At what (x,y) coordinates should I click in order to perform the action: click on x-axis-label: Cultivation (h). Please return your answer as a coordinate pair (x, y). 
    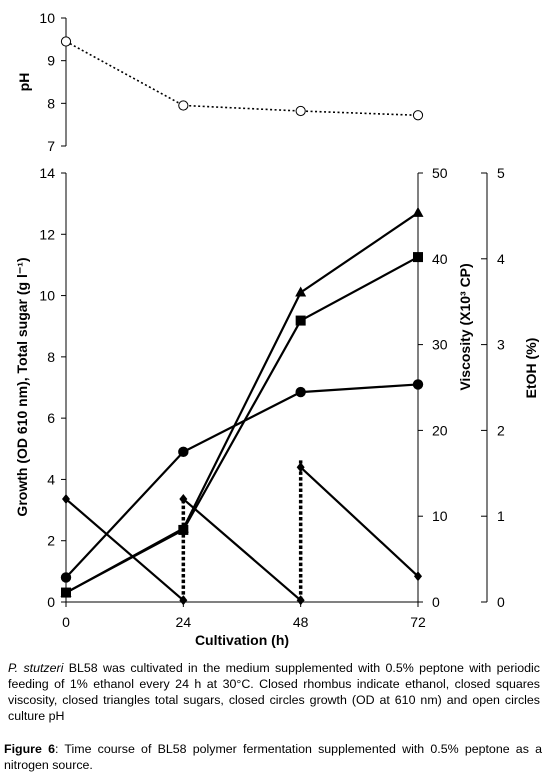
    Looking at the image, I should click on (242, 640).